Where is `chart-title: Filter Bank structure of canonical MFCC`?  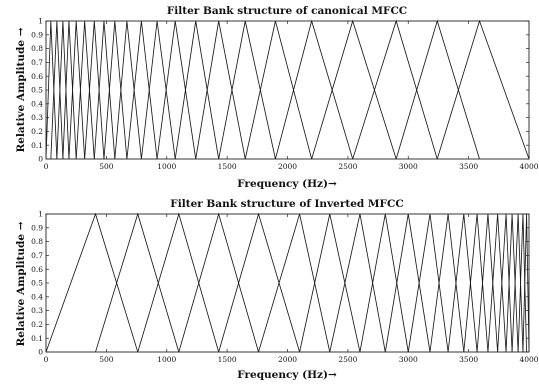 chart-title: Filter Bank structure of canonical MFCC is located at coordinates (287, 11).